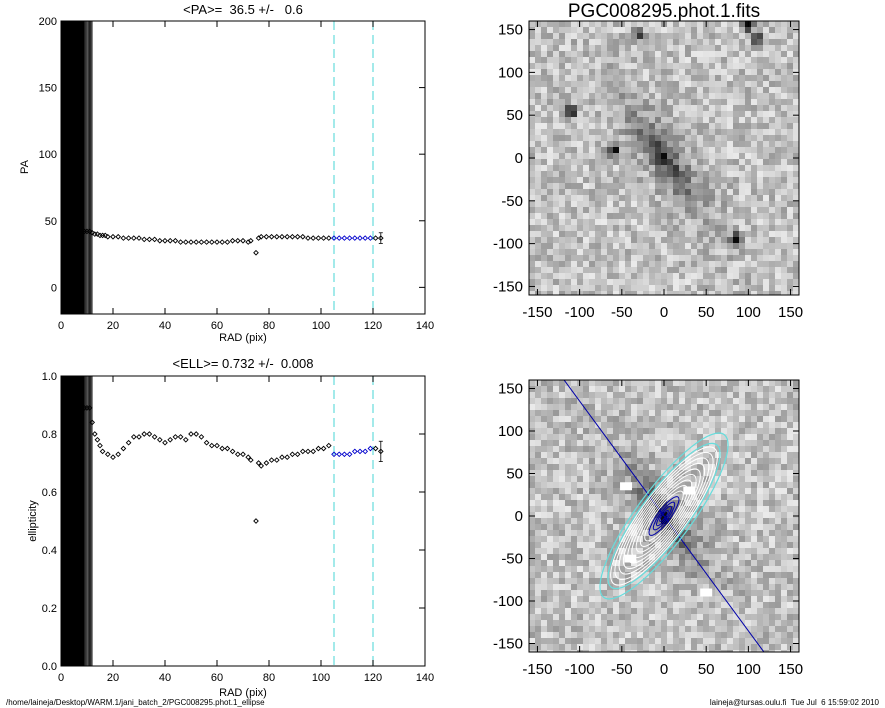 This screenshot has width=885, height=708. What do you see at coordinates (519, 158) in the screenshot?
I see `y-tick-label: 0` at bounding box center [519, 158].